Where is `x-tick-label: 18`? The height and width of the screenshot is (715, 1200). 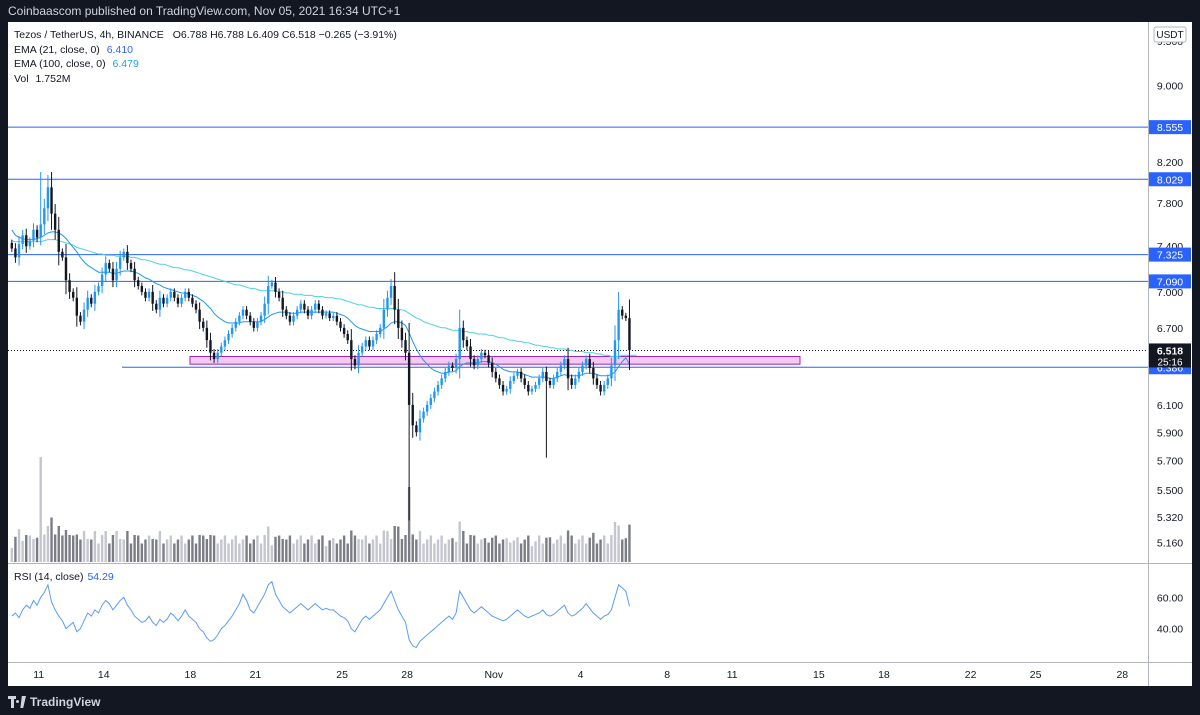 x-tick-label: 18 is located at coordinates (191, 675).